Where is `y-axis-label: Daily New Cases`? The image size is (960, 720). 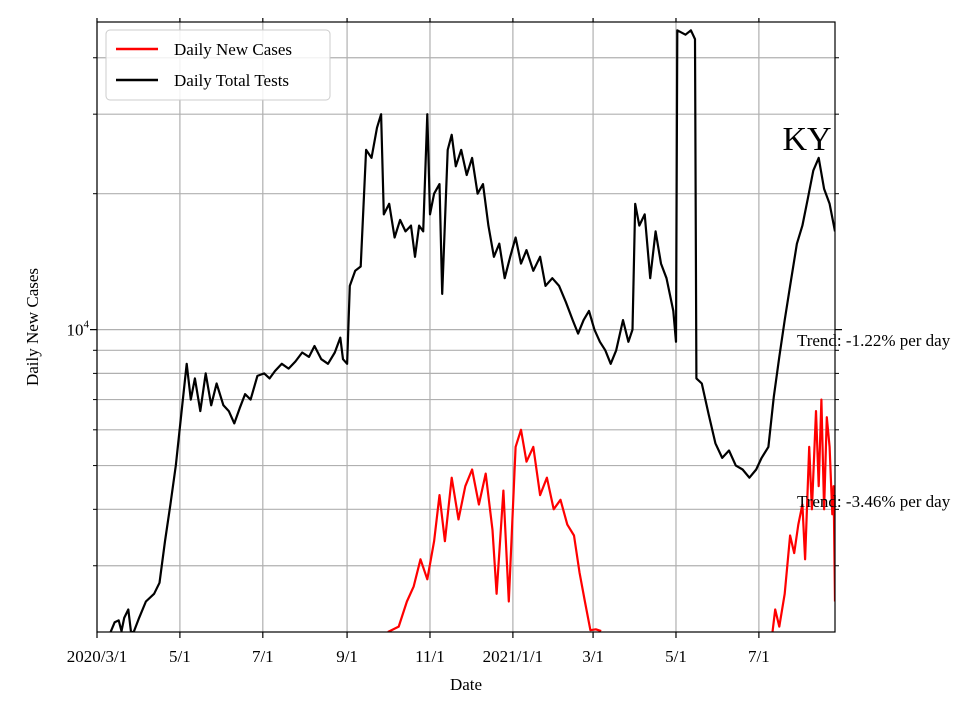
y-axis-label: Daily New Cases is located at coordinates (32, 327).